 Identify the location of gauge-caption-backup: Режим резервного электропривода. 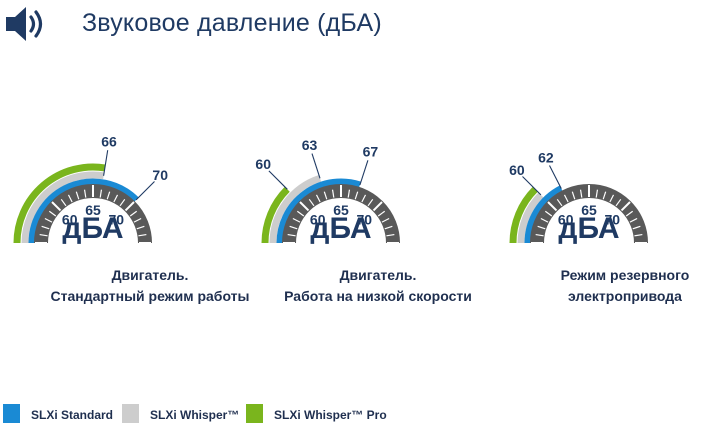
(608, 286).